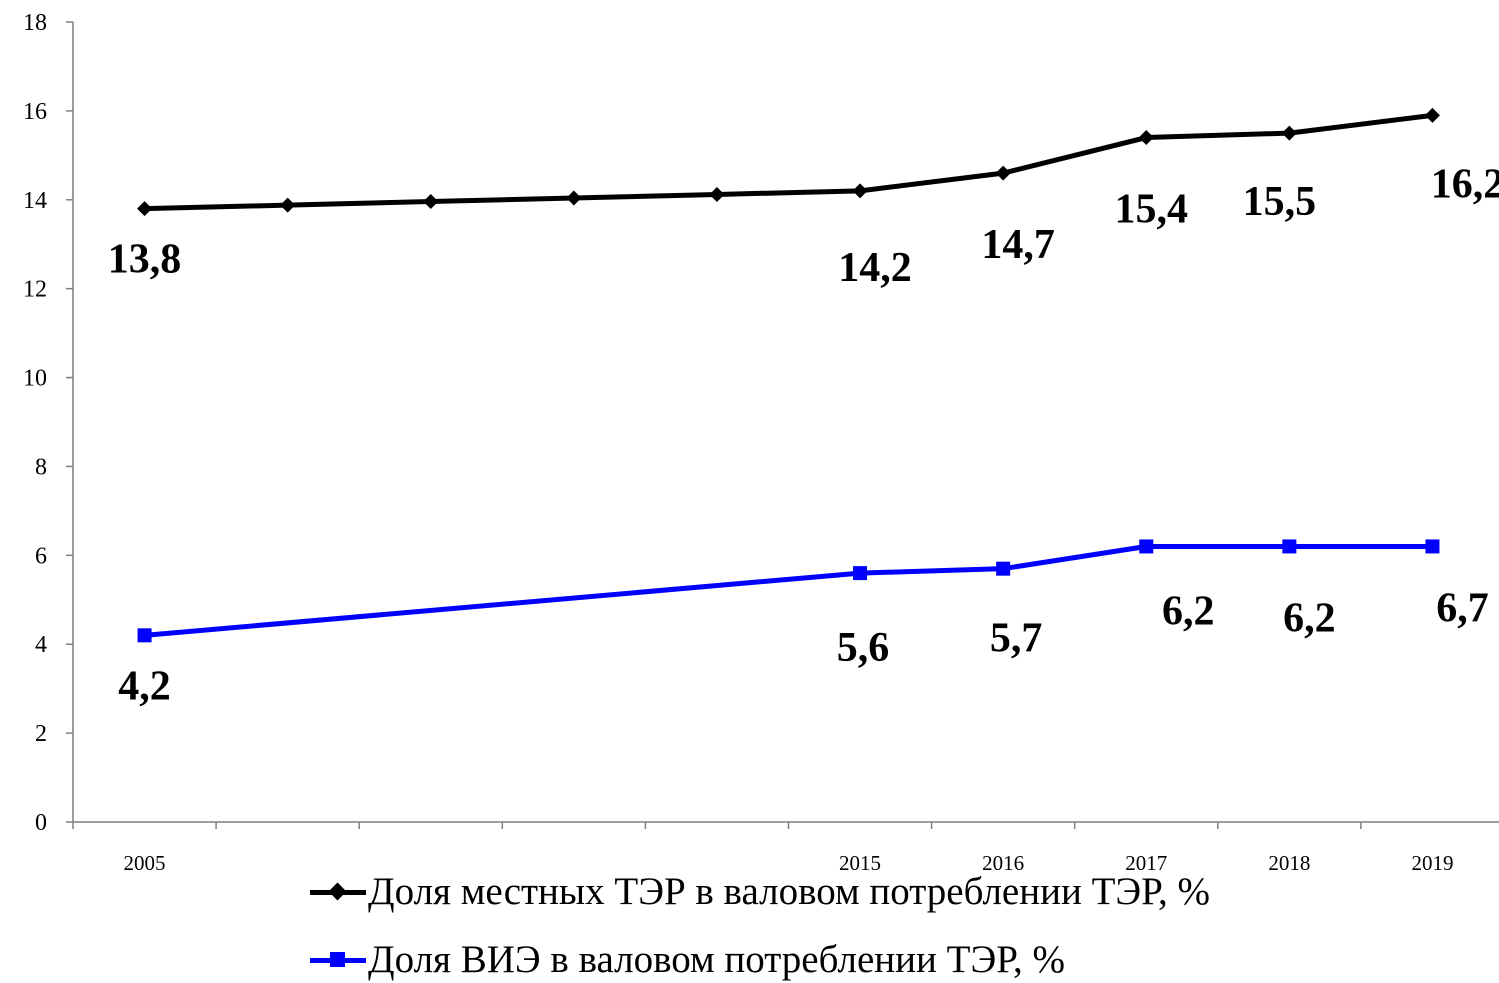 The image size is (1499, 983). Describe the element at coordinates (35, 290) in the screenshot. I see `y-tick-label: 12` at that location.